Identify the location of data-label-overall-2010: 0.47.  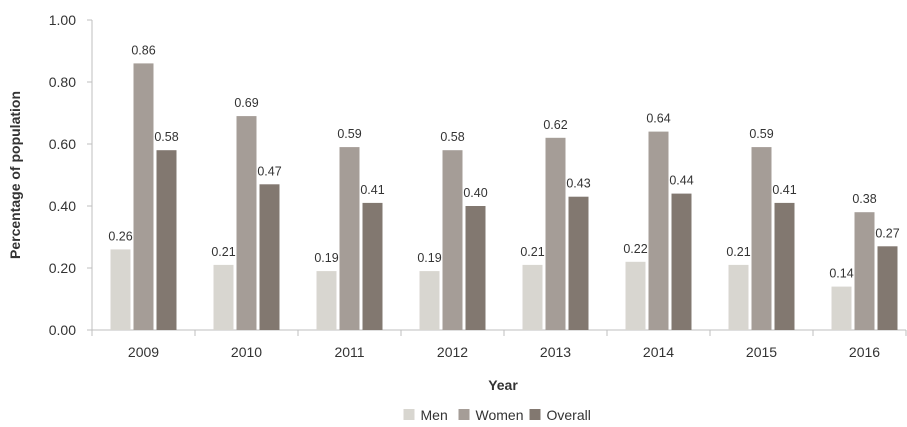
(269, 171).